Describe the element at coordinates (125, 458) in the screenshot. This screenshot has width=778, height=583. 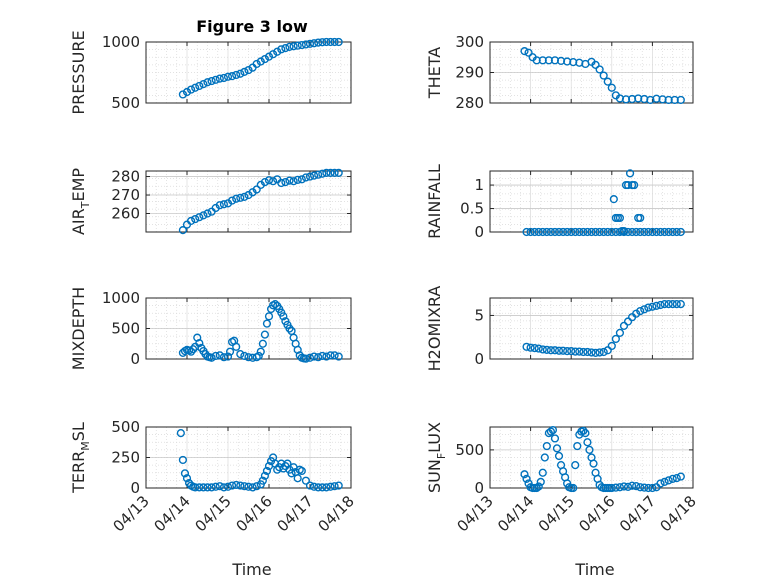
I see `y-tick-label: 250` at that location.